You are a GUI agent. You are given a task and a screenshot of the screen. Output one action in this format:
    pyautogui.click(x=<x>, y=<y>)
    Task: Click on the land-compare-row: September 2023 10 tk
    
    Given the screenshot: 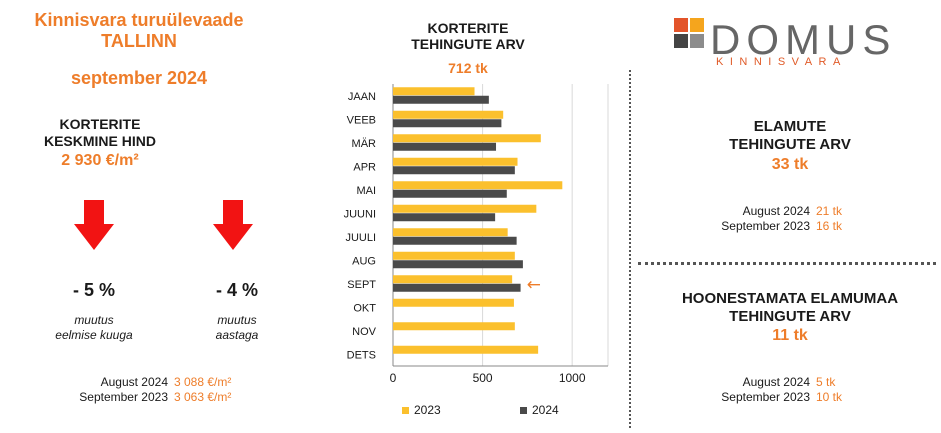 What is the action you would take?
    pyautogui.click(x=771, y=397)
    